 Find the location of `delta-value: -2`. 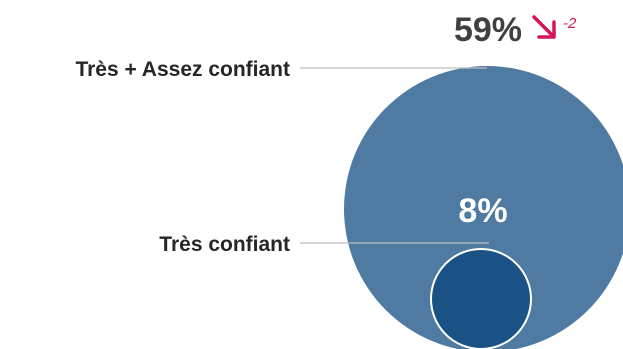

delta-value: -2 is located at coordinates (570, 23).